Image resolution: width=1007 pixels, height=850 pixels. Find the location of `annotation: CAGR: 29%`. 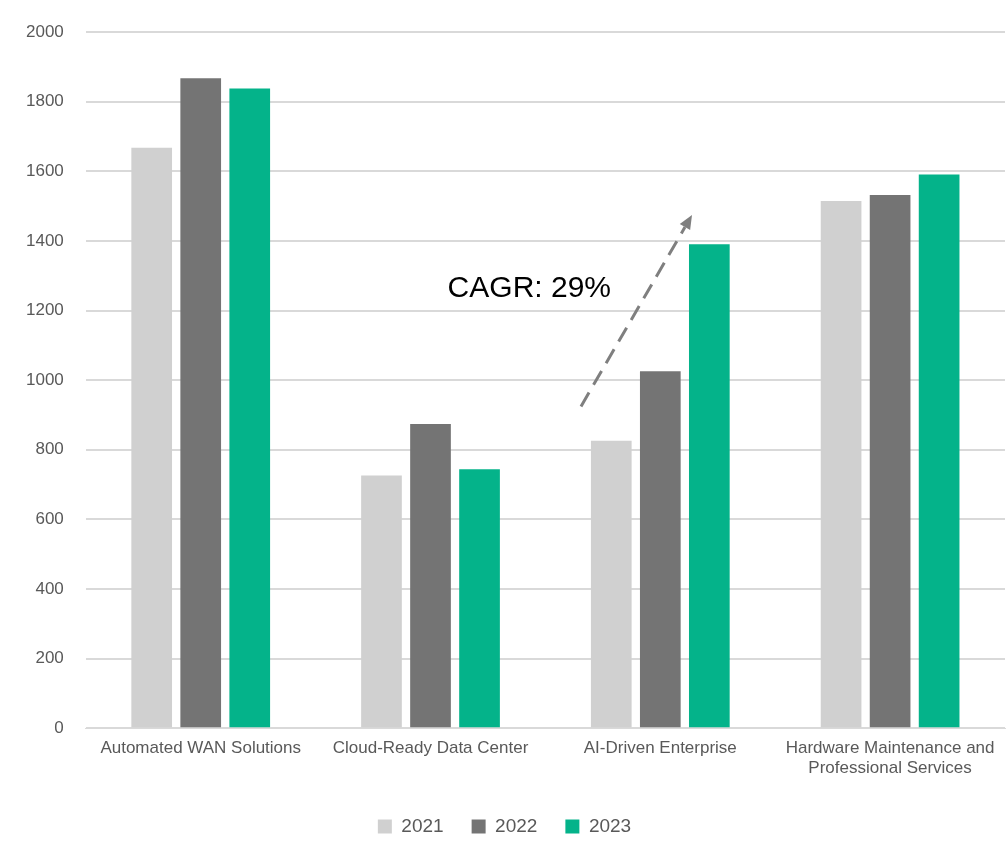

annotation: CAGR: 29% is located at coordinates (529, 287).